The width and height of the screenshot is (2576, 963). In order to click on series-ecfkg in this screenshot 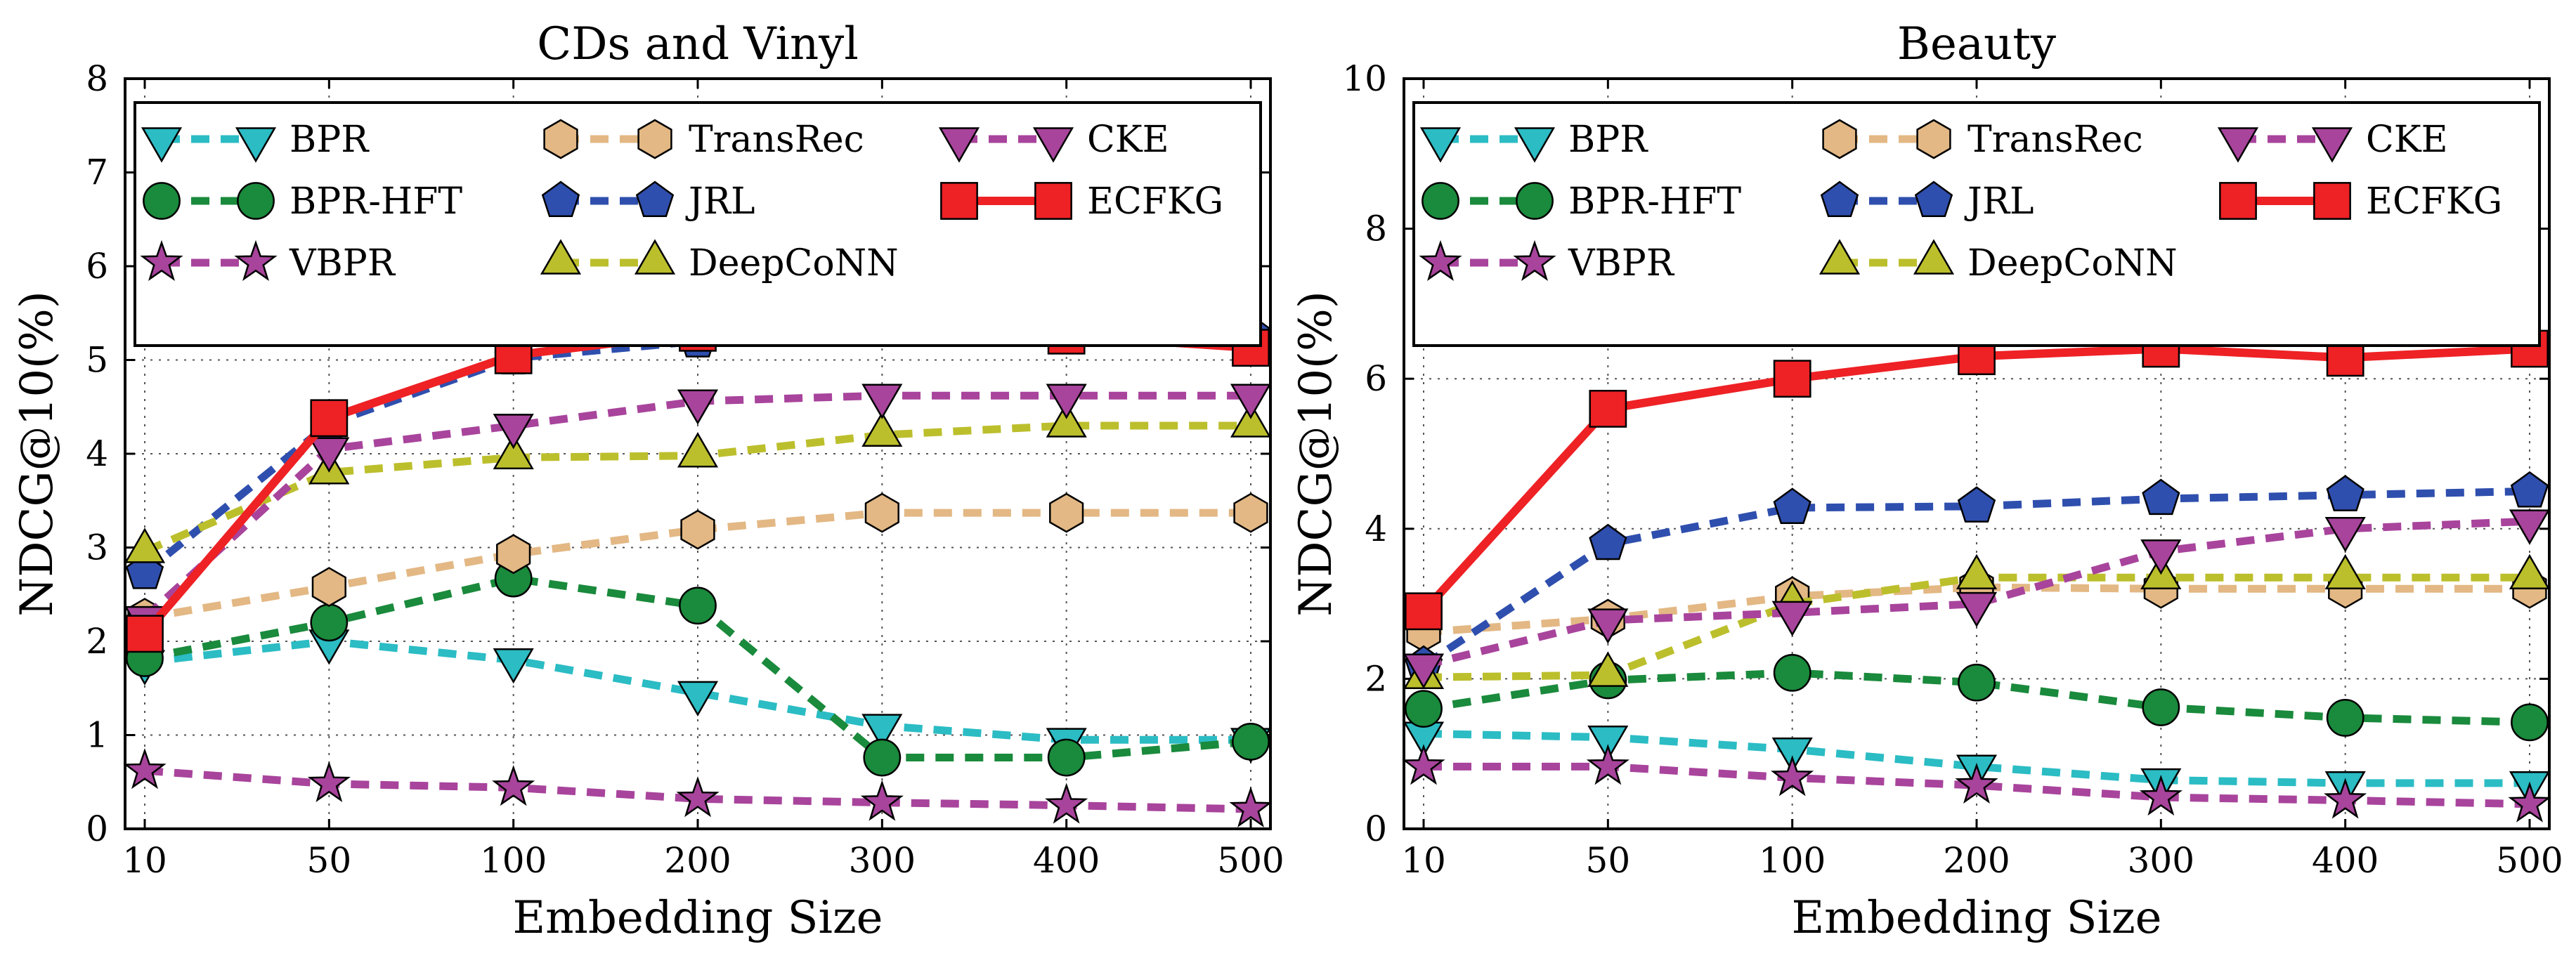, I will do `click(1977, 480)`.